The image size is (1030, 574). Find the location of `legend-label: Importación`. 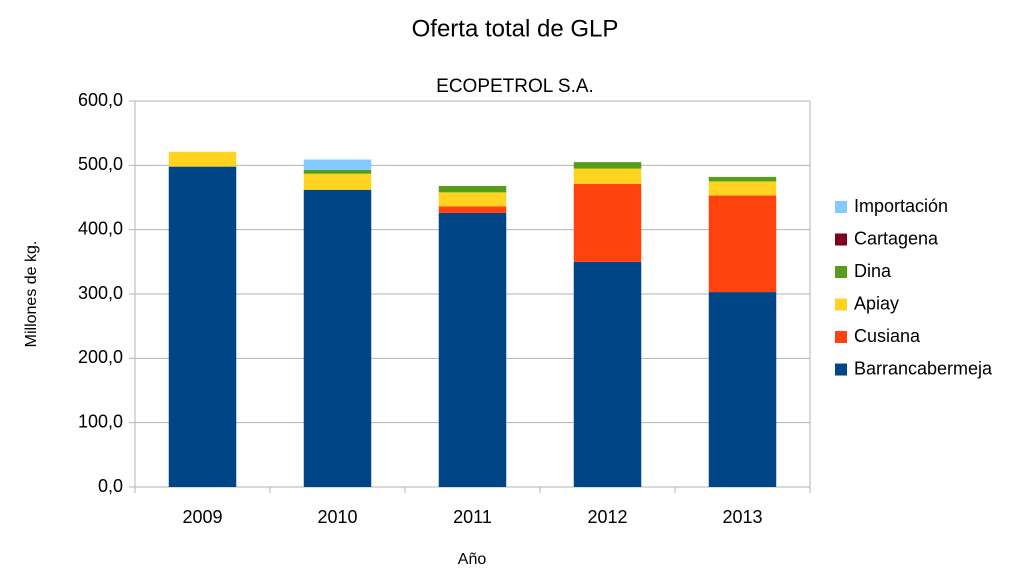

legend-label: Importación is located at coordinates (901, 206).